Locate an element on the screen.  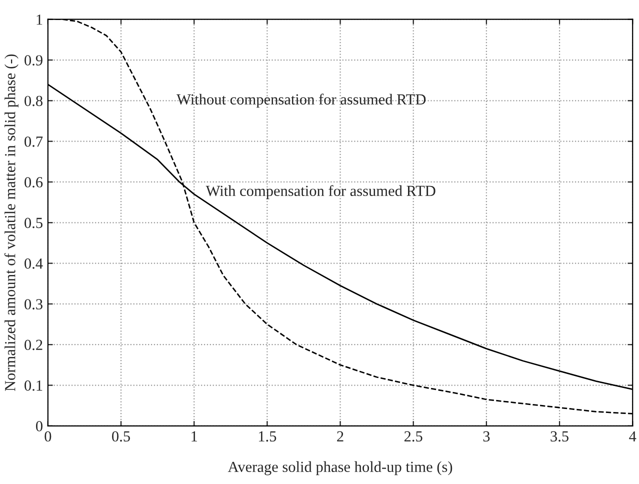
x-tick-label: 3 is located at coordinates (486, 436).